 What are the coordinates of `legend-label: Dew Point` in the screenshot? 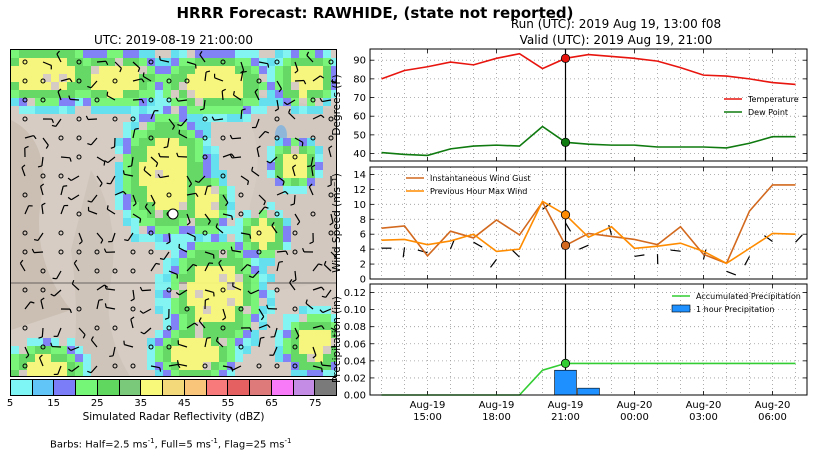 It's located at (768, 112).